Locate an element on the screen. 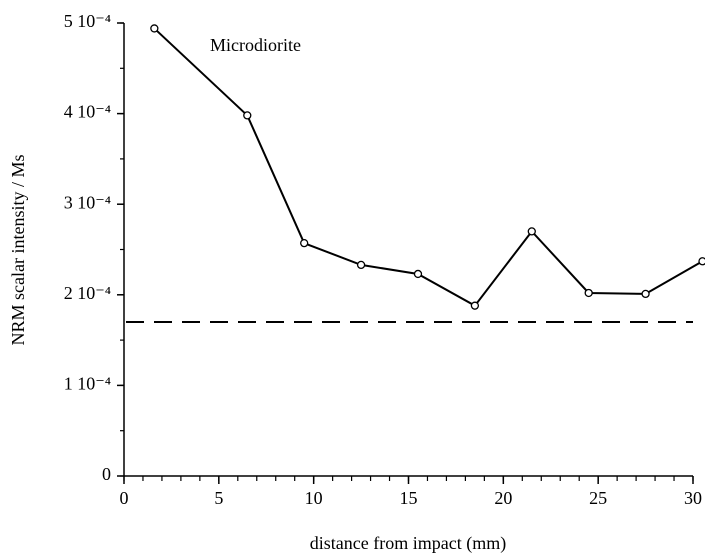 Image resolution: width=705 pixels, height=557 pixels. x-tick-label: 0 is located at coordinates (124, 498).